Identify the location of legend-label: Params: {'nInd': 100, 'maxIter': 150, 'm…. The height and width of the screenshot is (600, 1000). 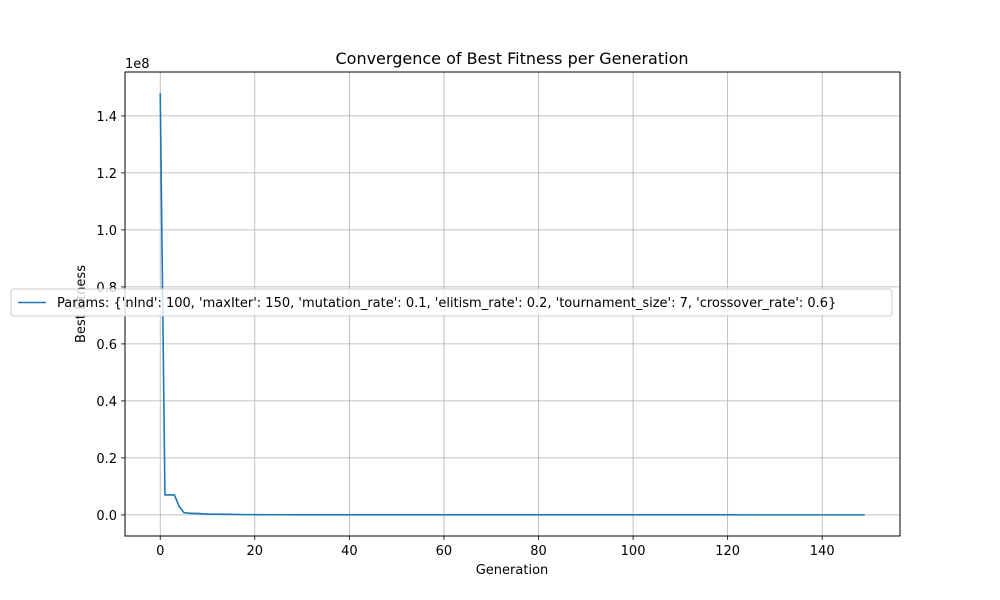
(446, 303).